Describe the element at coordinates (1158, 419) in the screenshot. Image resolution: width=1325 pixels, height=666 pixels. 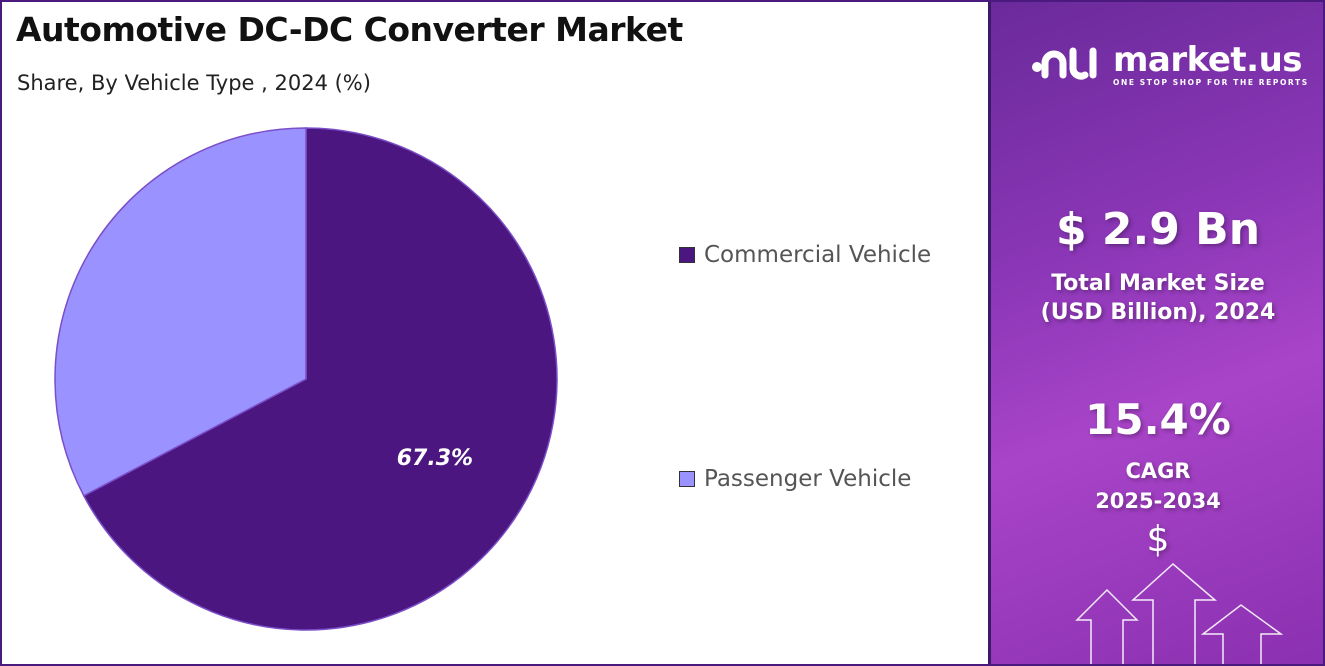
I see `cagr-value: 15.4%` at that location.